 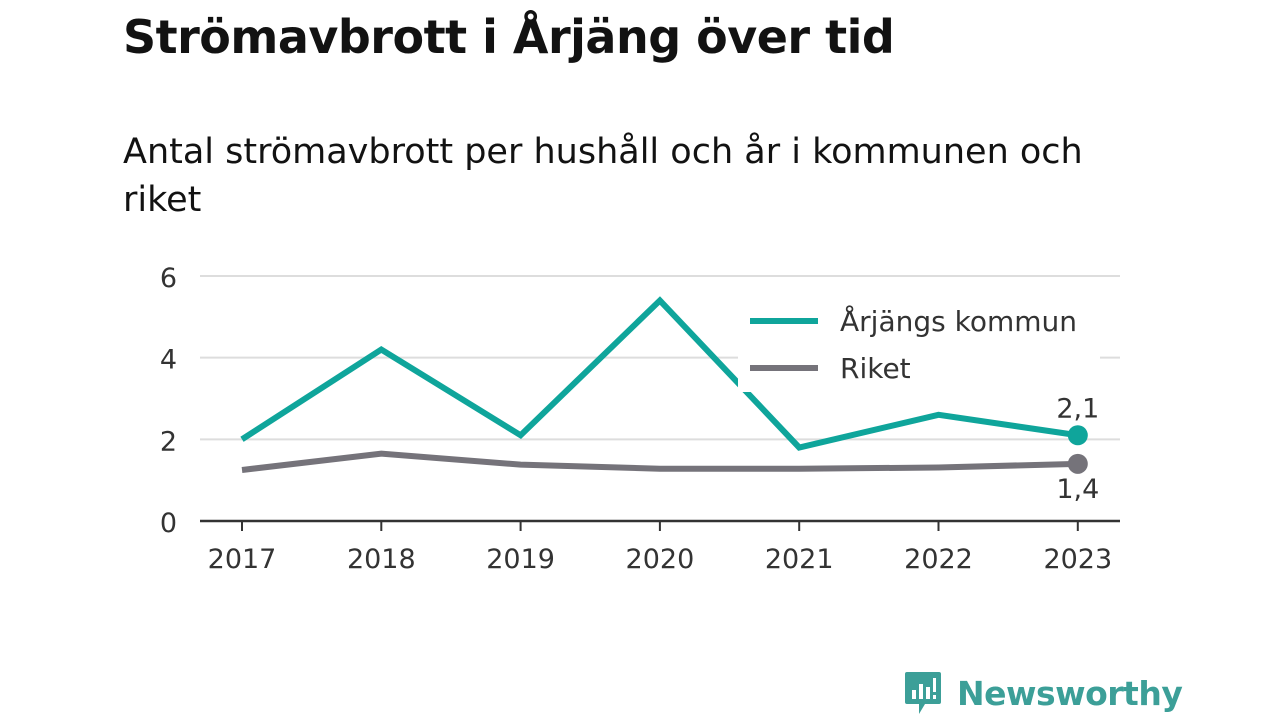 What do you see at coordinates (1077, 489) in the screenshot?
I see `data-label-riket: 1,4` at bounding box center [1077, 489].